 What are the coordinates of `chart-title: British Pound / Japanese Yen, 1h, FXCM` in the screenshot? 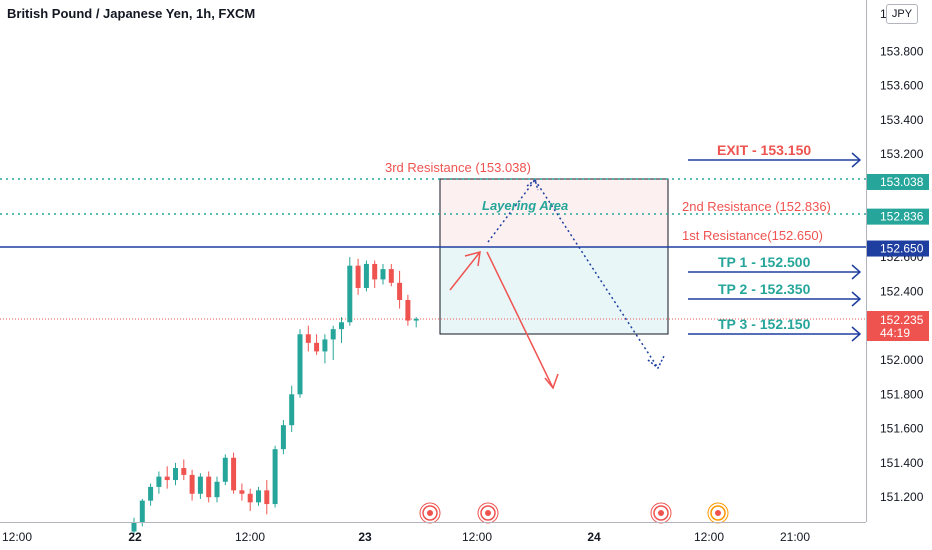 It's located at (131, 13).